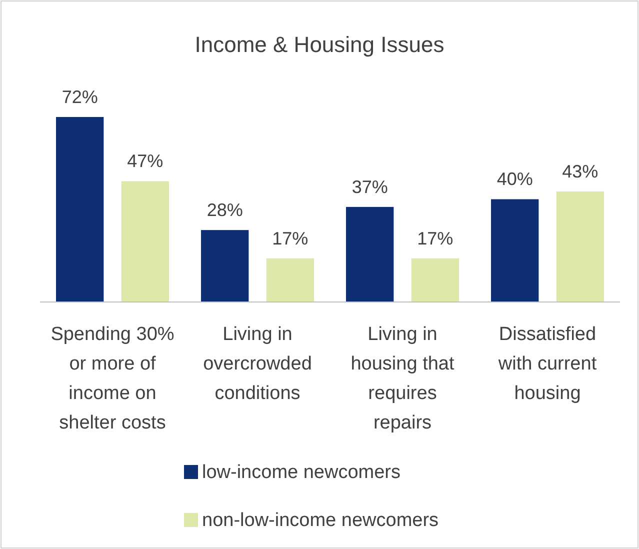 The height and width of the screenshot is (549, 639). What do you see at coordinates (370, 186) in the screenshot?
I see `data-label: 37%` at bounding box center [370, 186].